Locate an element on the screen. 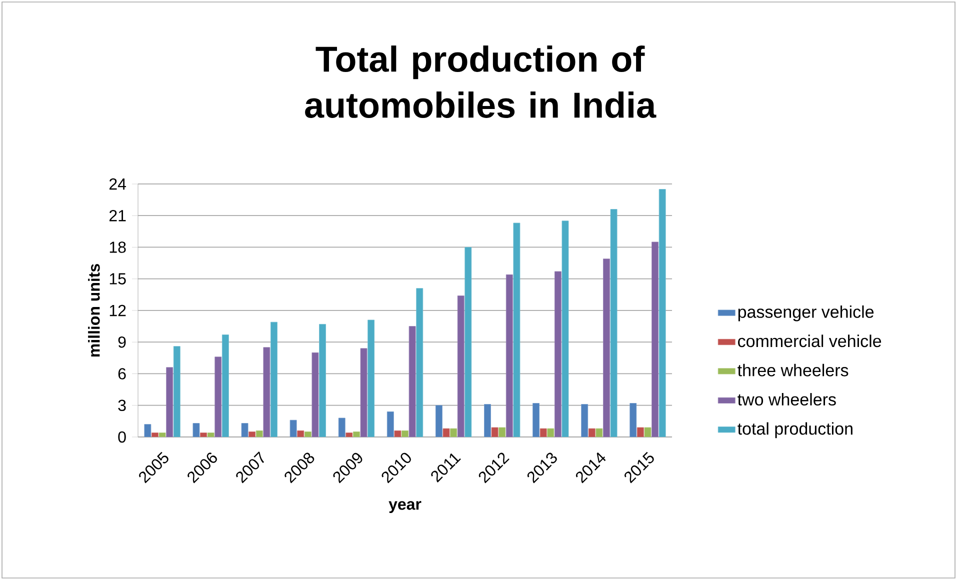 The height and width of the screenshot is (581, 958). y-tick-label: 0 is located at coordinates (122, 437).